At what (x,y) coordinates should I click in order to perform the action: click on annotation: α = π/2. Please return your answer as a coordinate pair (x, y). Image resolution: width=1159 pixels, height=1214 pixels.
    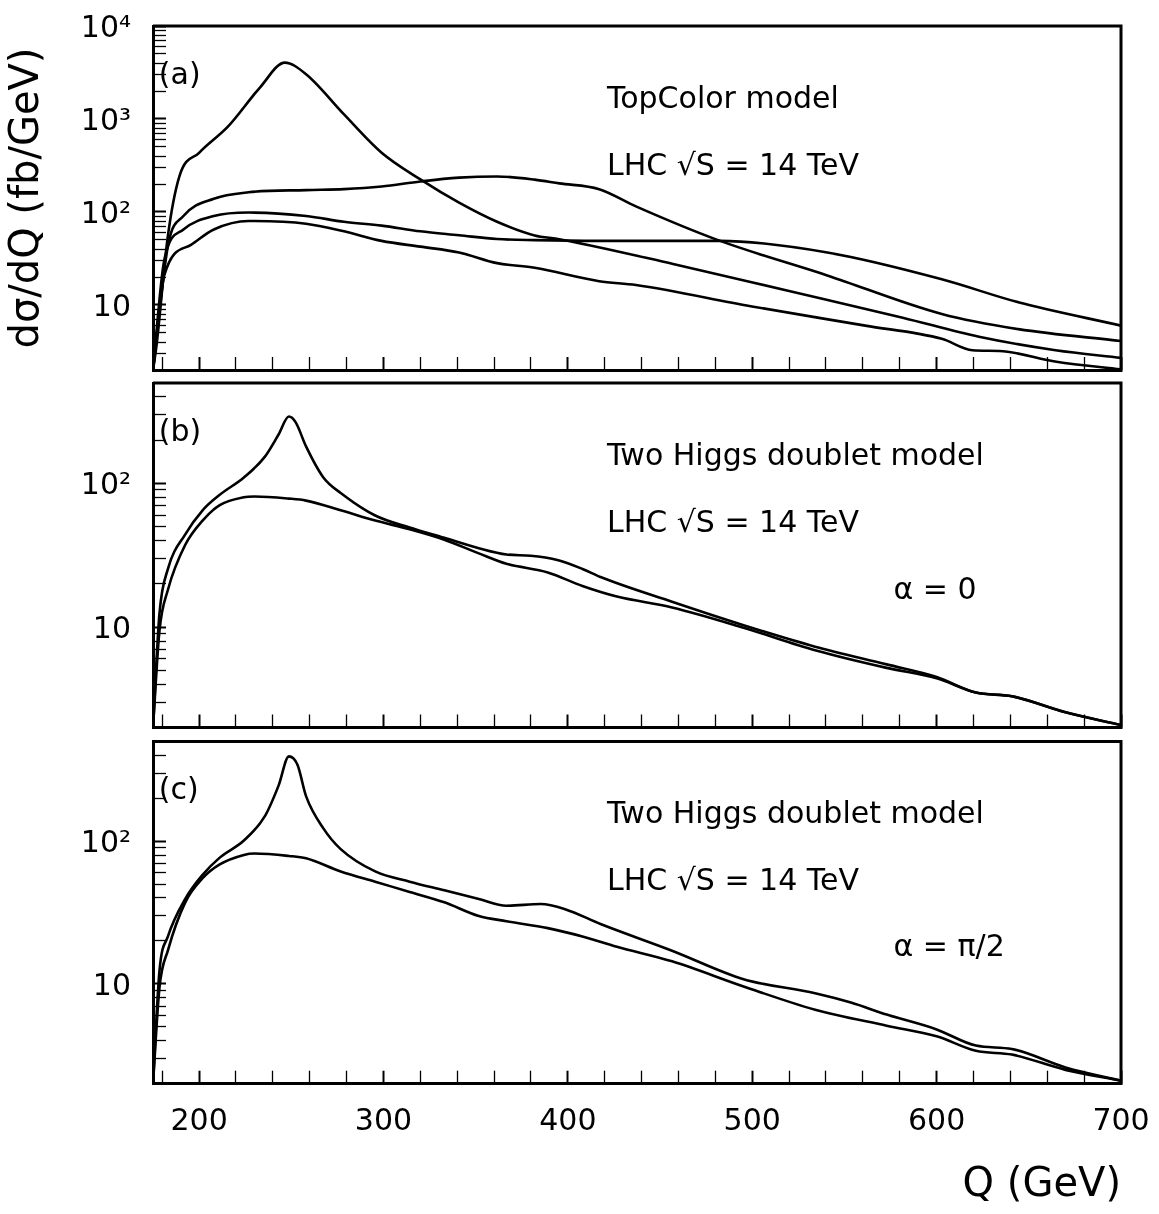
    Looking at the image, I should click on (949, 946).